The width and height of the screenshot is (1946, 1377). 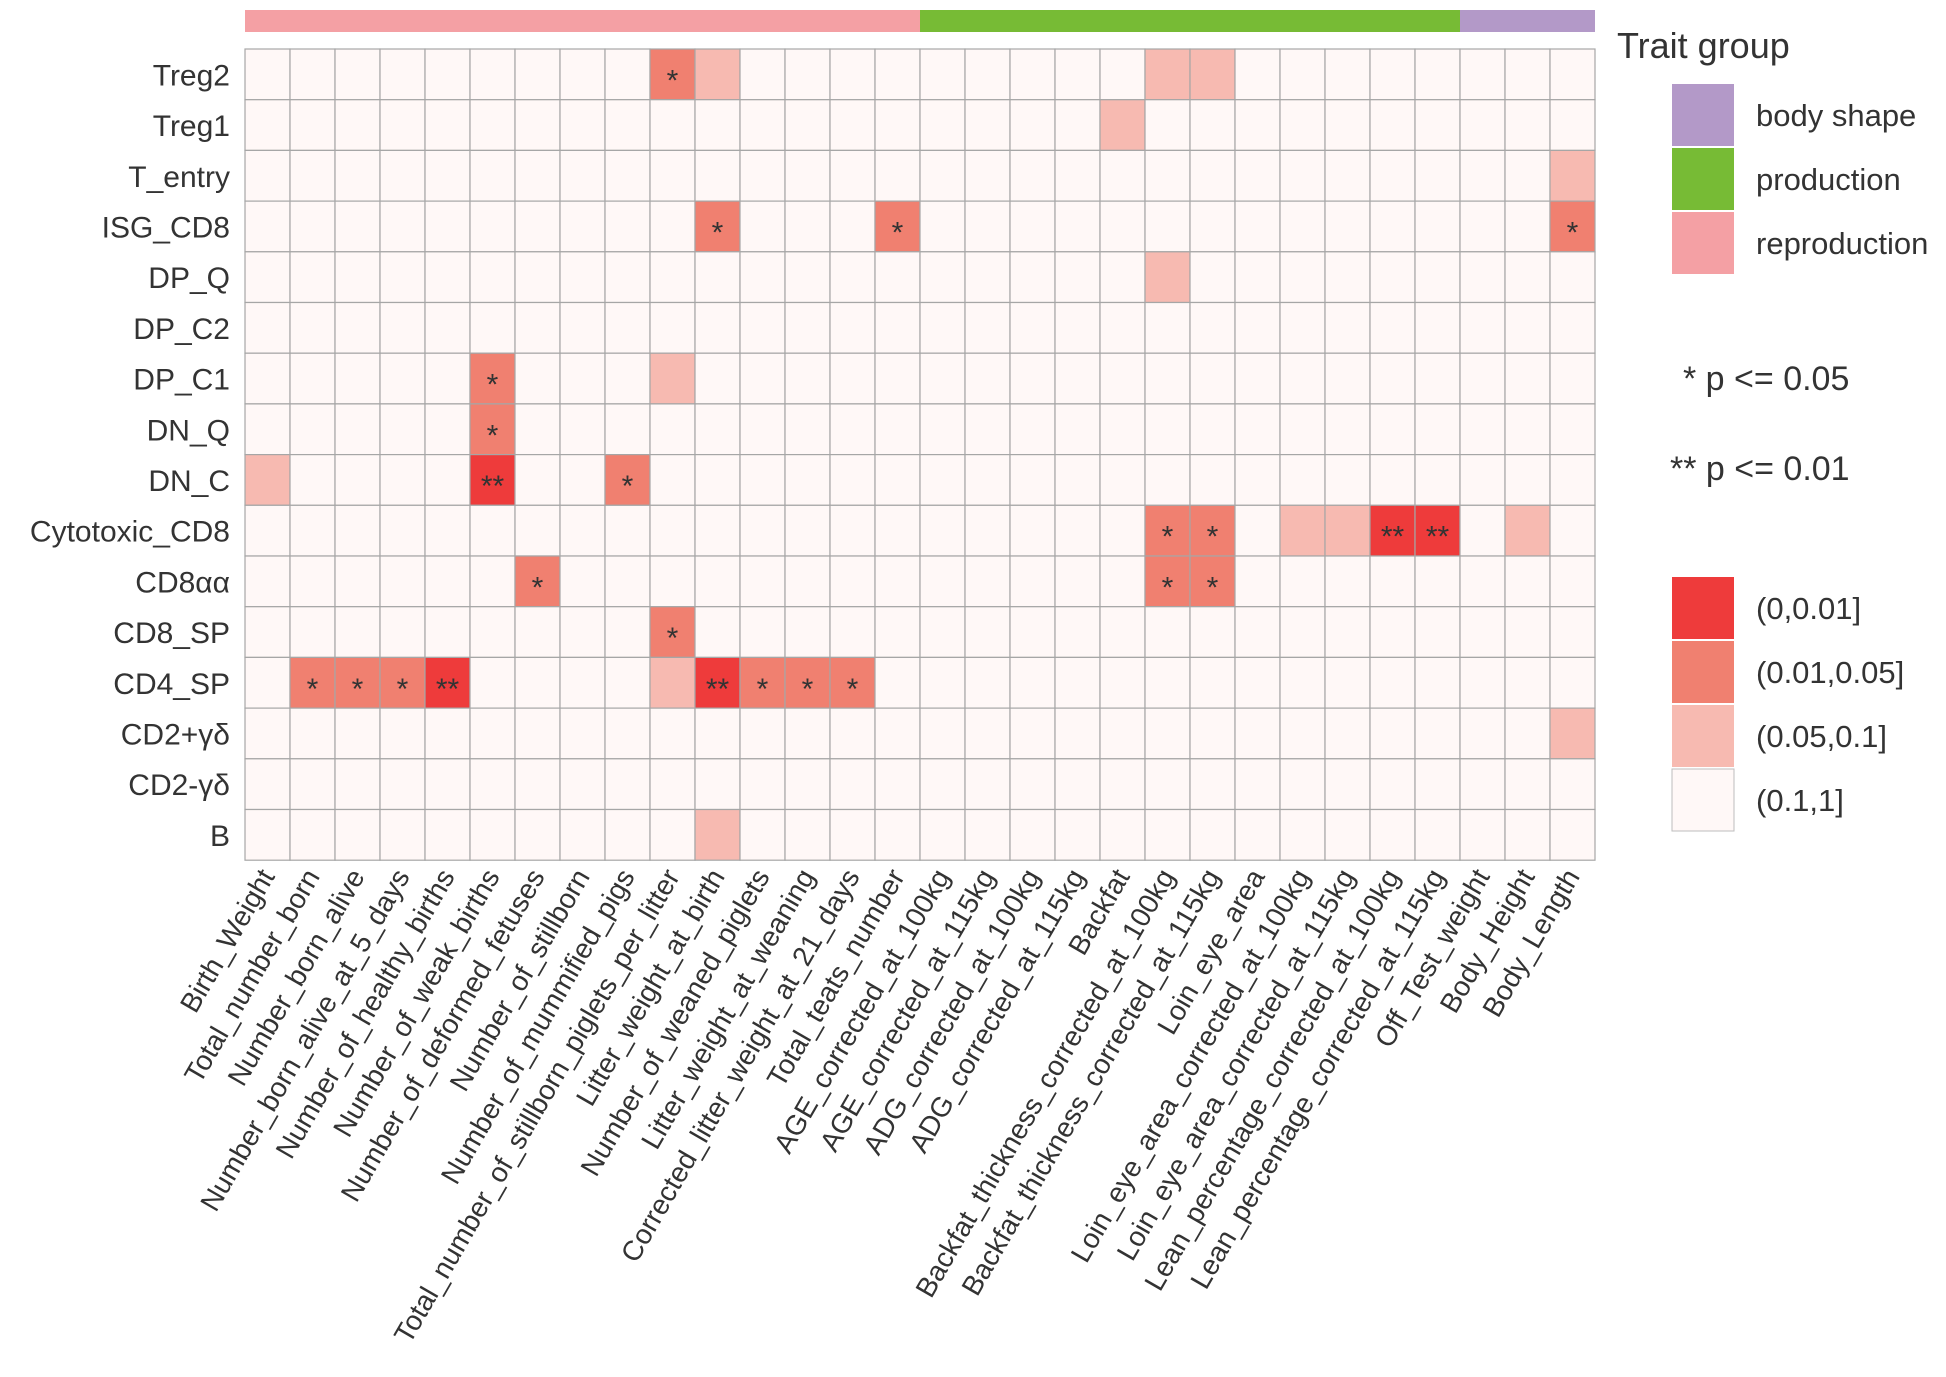 I want to click on cell-treg2-loin-eye-area-corrected-at-115kg, so click(x=1347, y=74).